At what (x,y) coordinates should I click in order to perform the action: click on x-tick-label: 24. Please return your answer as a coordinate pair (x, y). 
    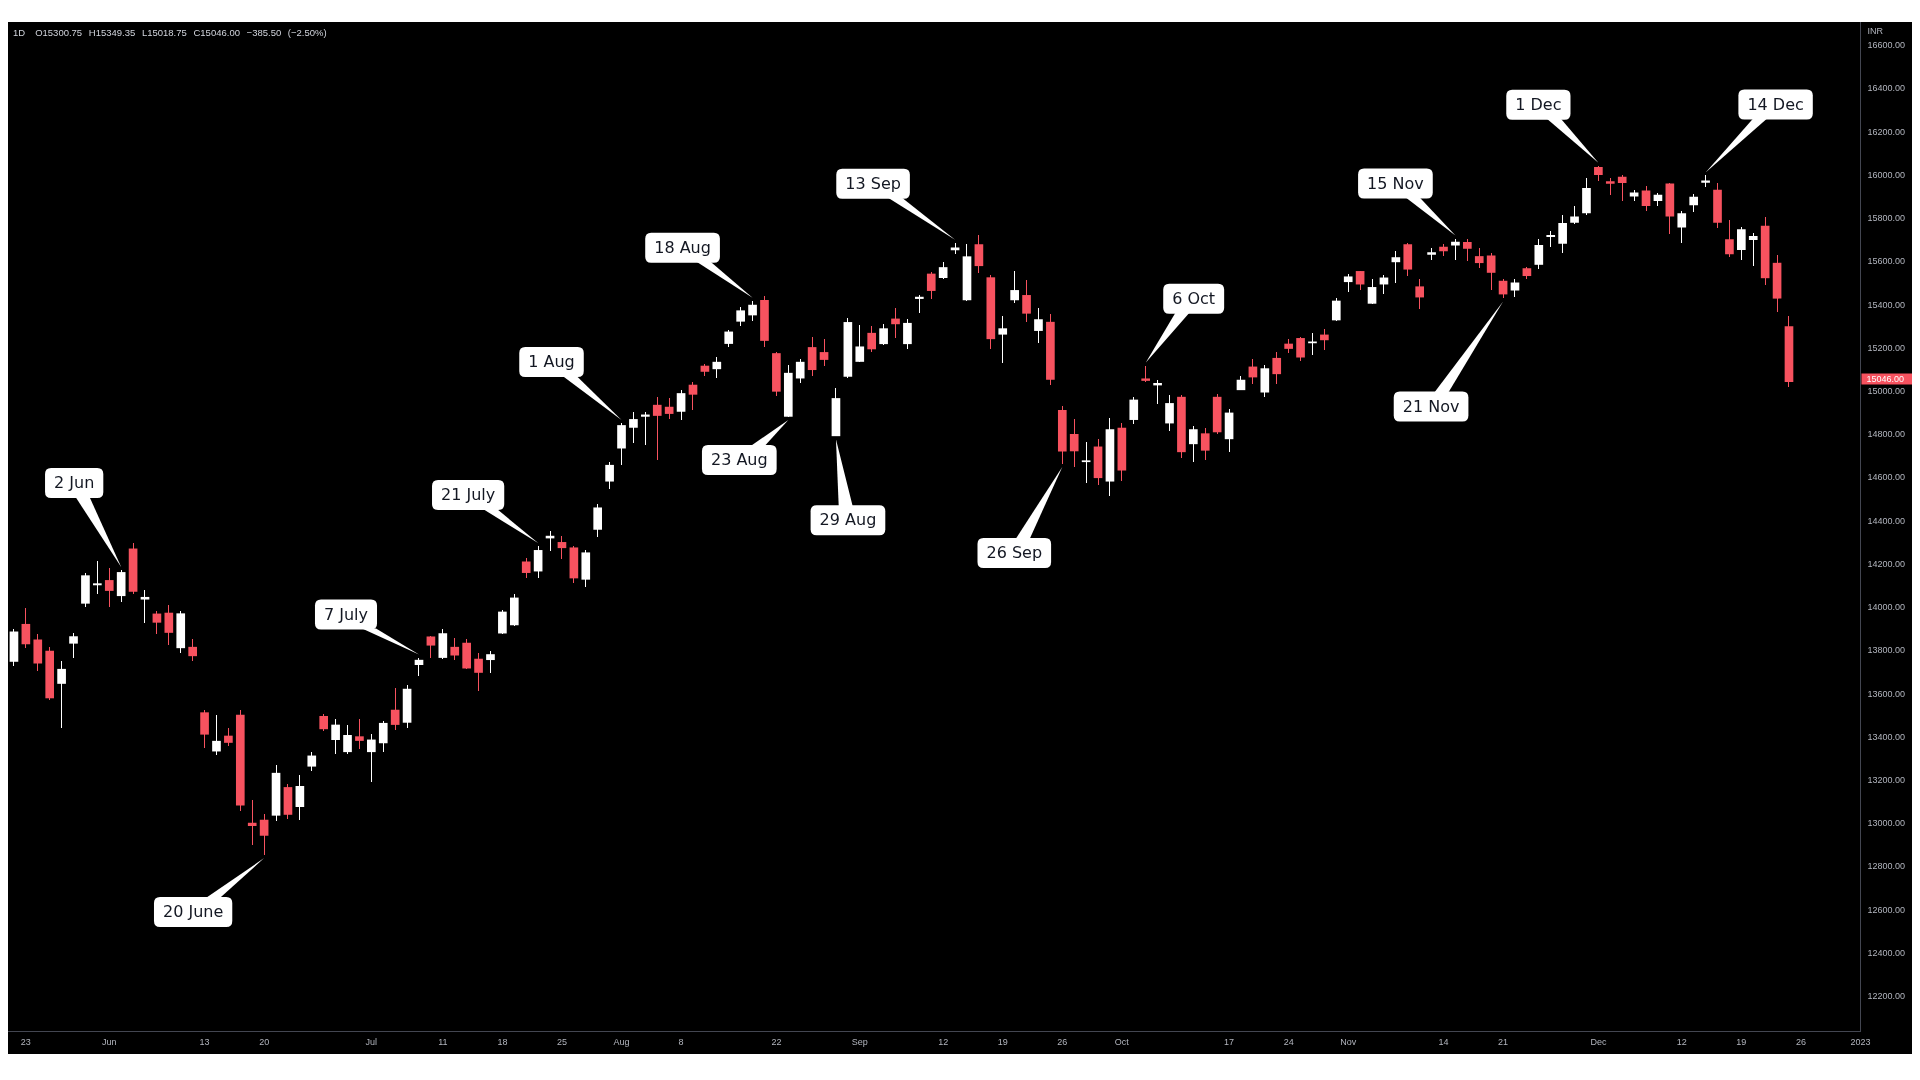
    Looking at the image, I should click on (1288, 1042).